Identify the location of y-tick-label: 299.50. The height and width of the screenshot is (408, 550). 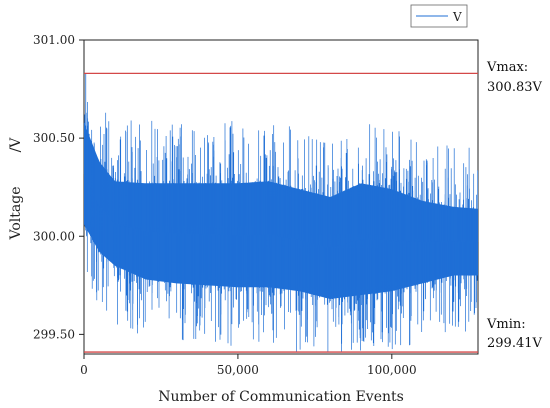
(54, 334).